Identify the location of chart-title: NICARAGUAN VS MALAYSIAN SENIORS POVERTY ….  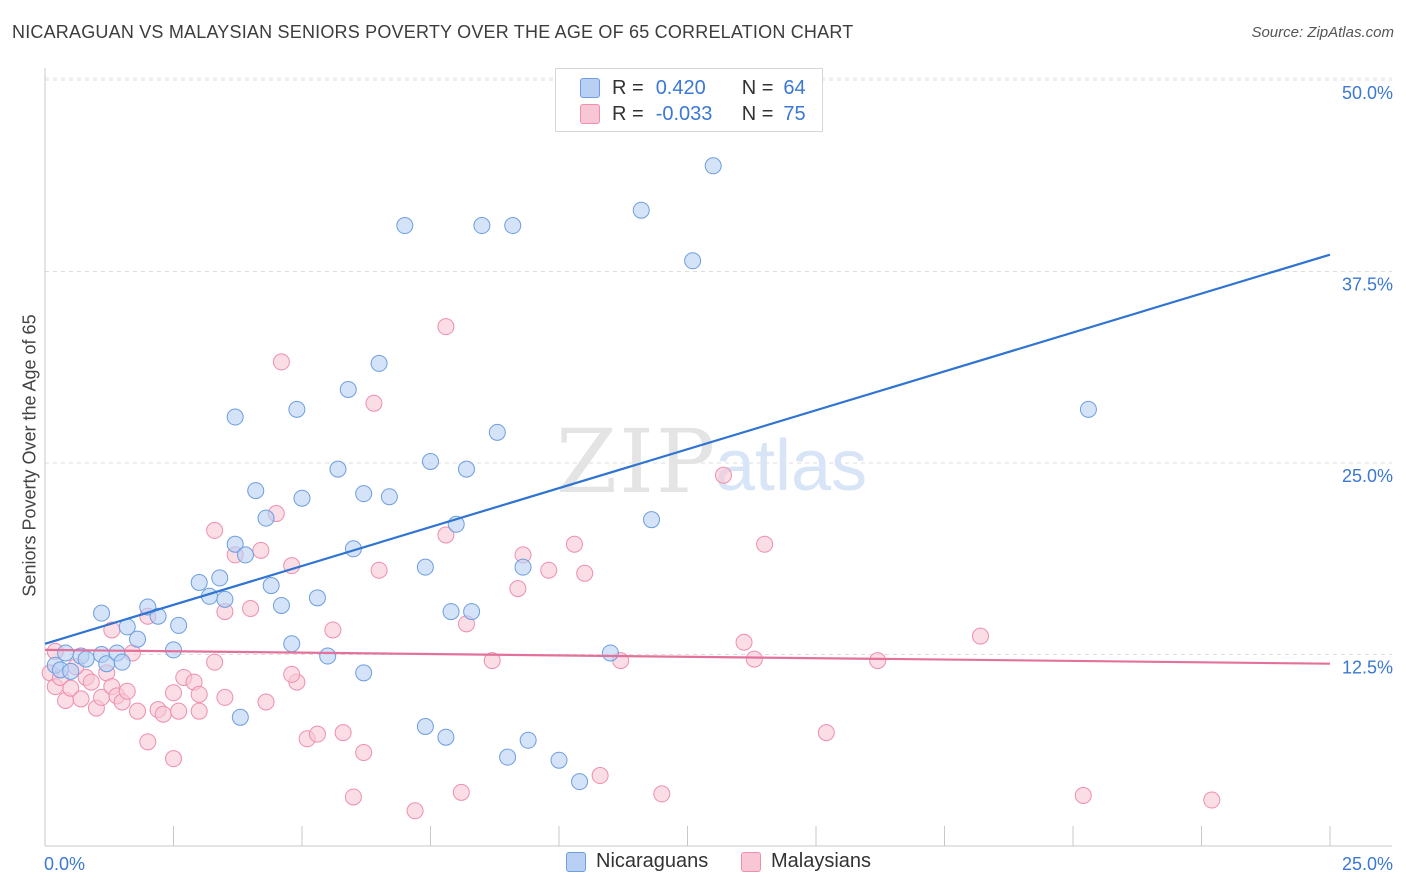
(433, 32).